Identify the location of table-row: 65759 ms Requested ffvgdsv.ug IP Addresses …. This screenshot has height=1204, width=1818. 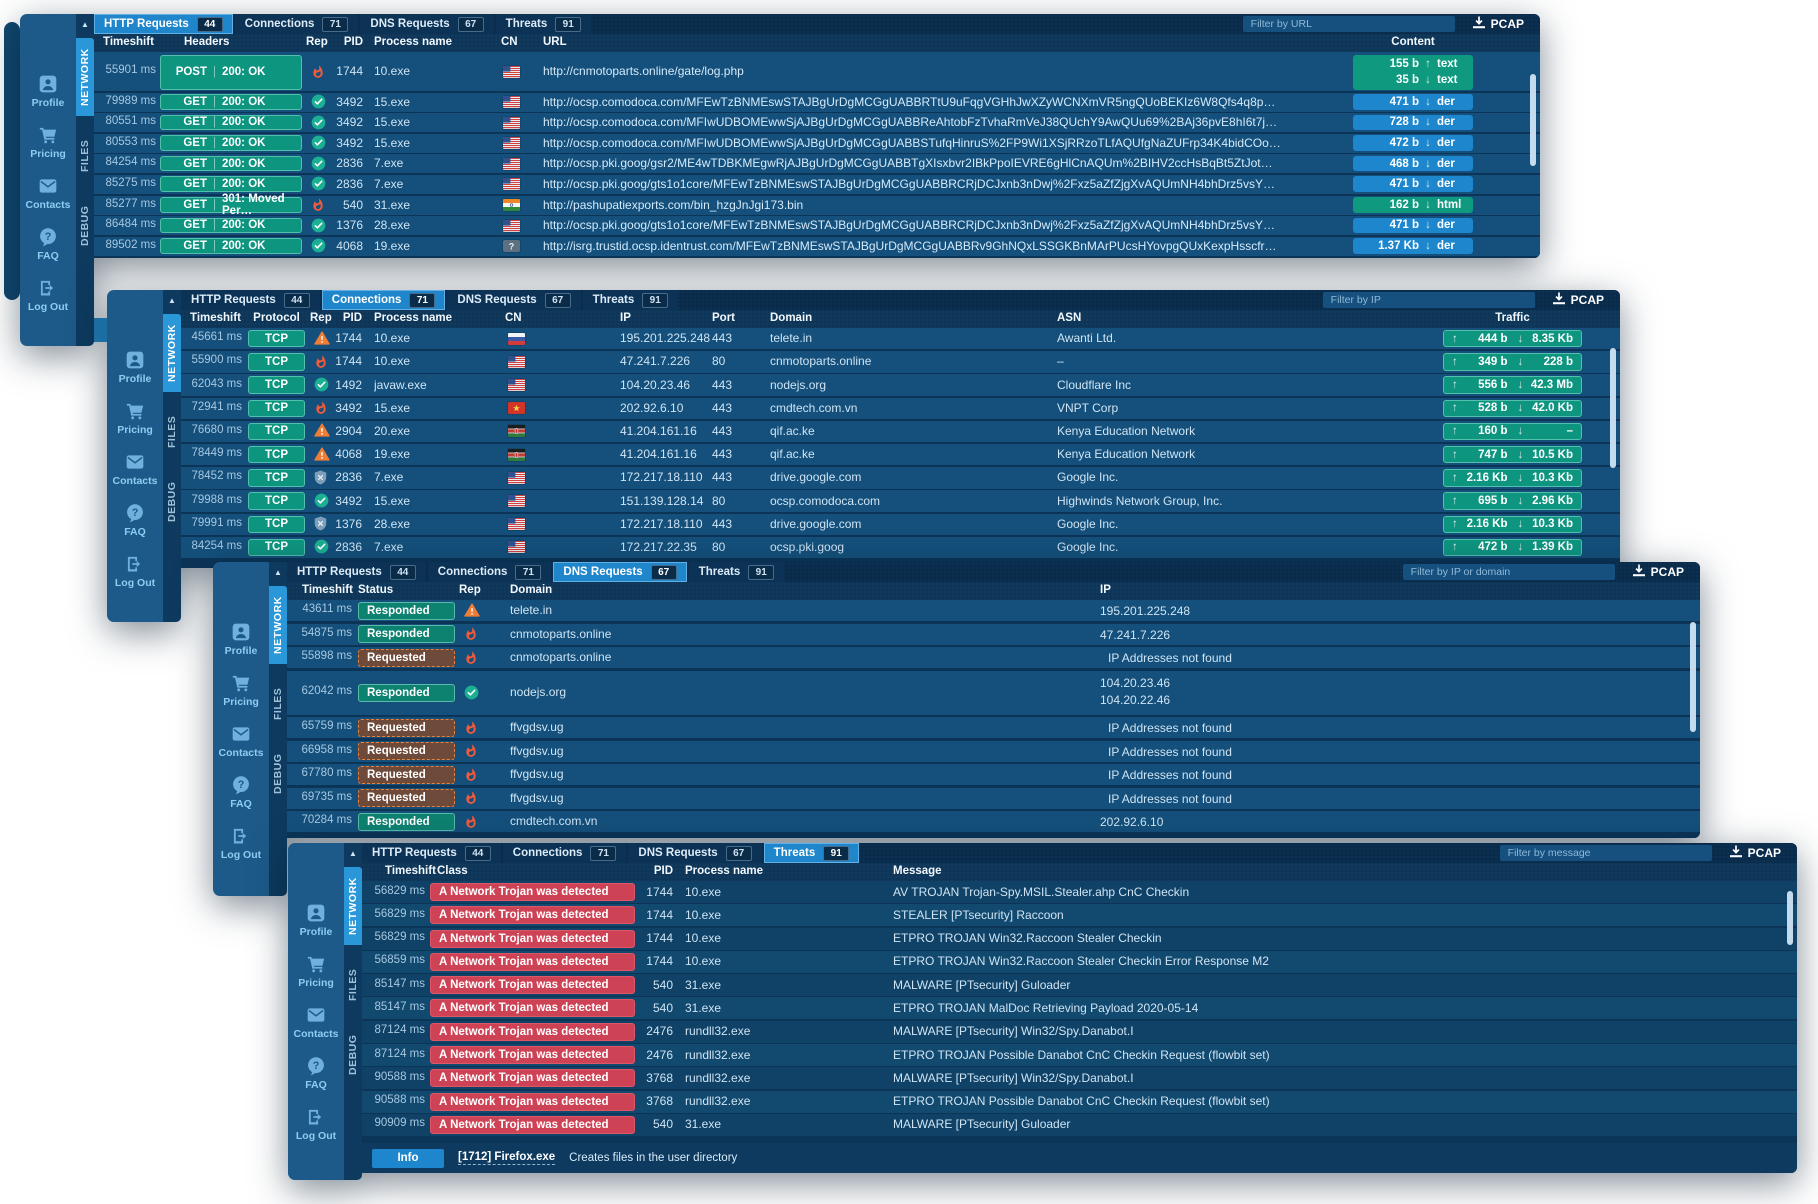
(993, 727).